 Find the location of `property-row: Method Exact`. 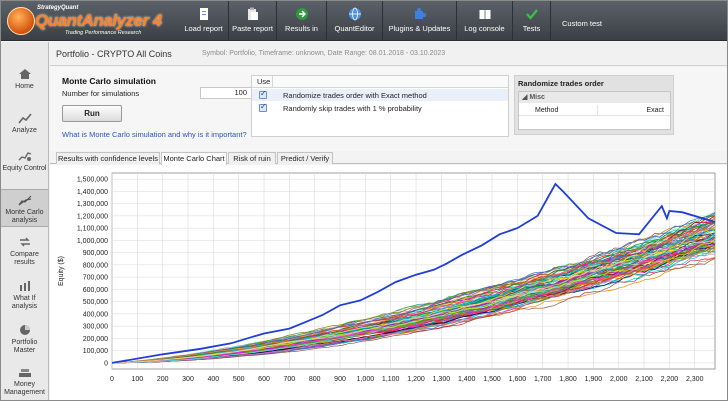

property-row: Method Exact is located at coordinates (594, 110).